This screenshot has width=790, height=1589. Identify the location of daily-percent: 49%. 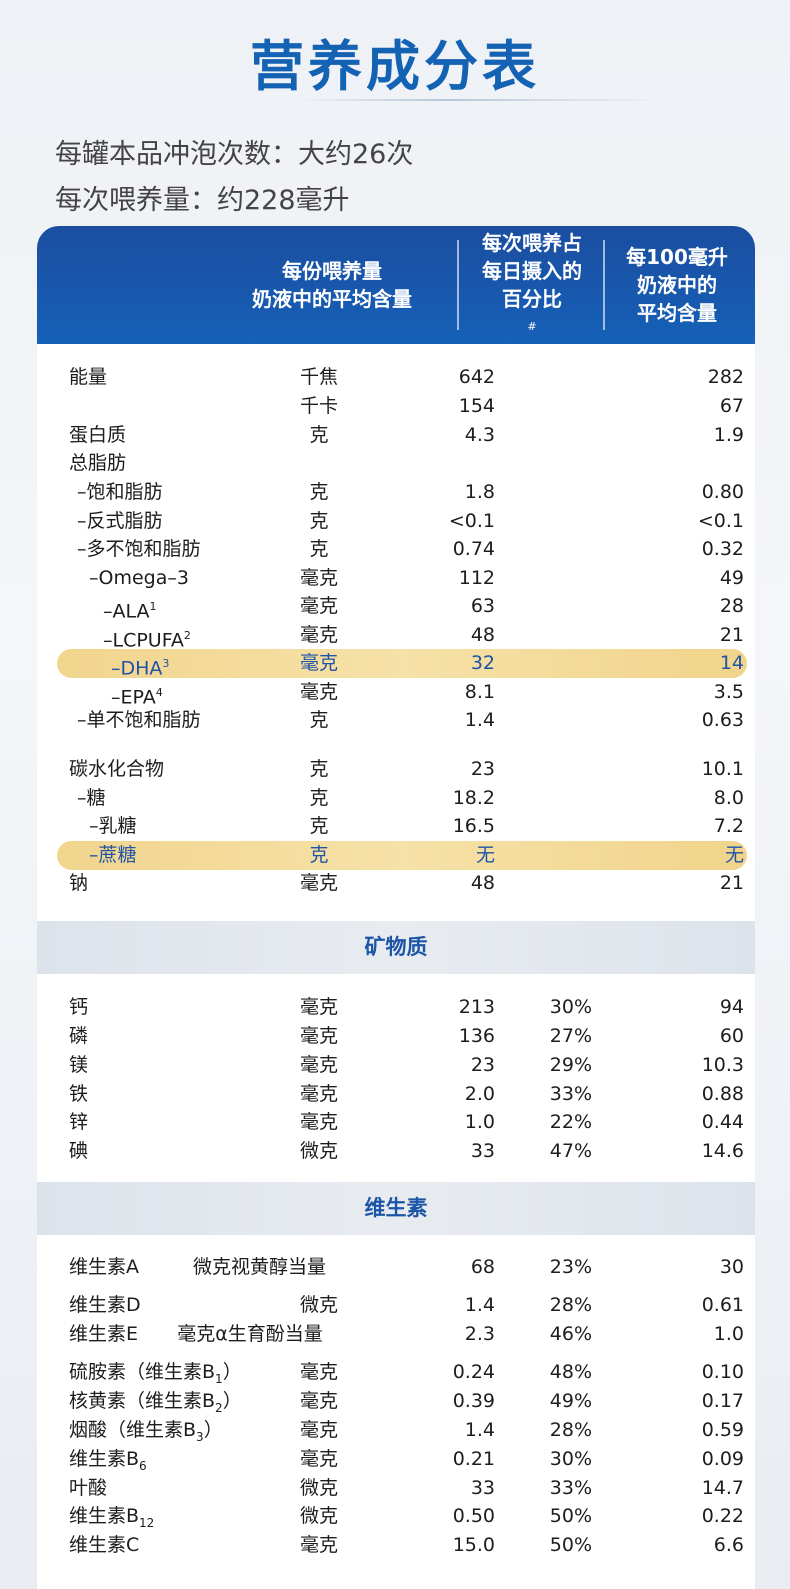
(570, 1401).